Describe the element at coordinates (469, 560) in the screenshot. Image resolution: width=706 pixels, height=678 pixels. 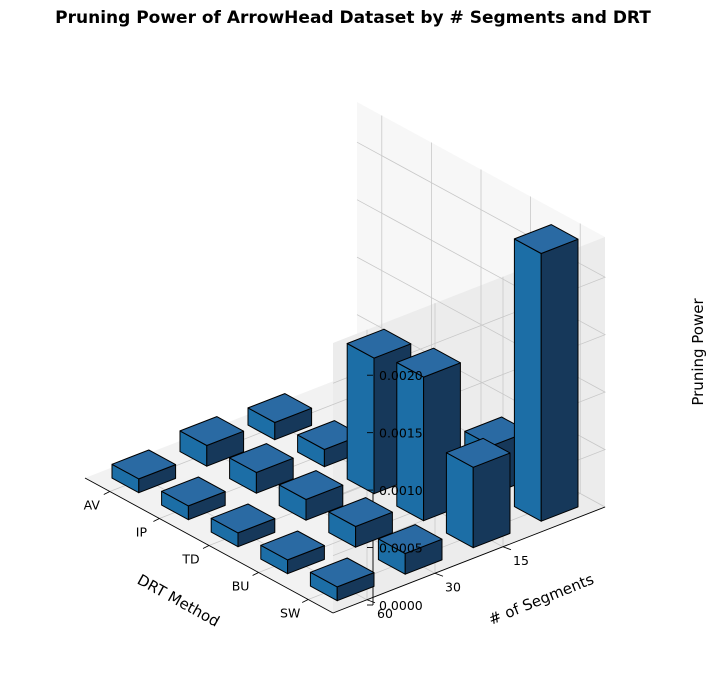
I see `y-axis-line` at that location.